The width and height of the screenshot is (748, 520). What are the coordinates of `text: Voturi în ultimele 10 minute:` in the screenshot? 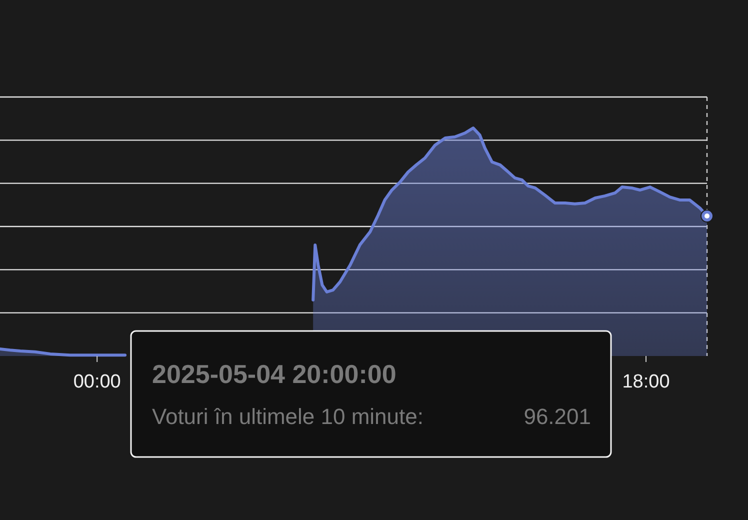 It's located at (288, 416).